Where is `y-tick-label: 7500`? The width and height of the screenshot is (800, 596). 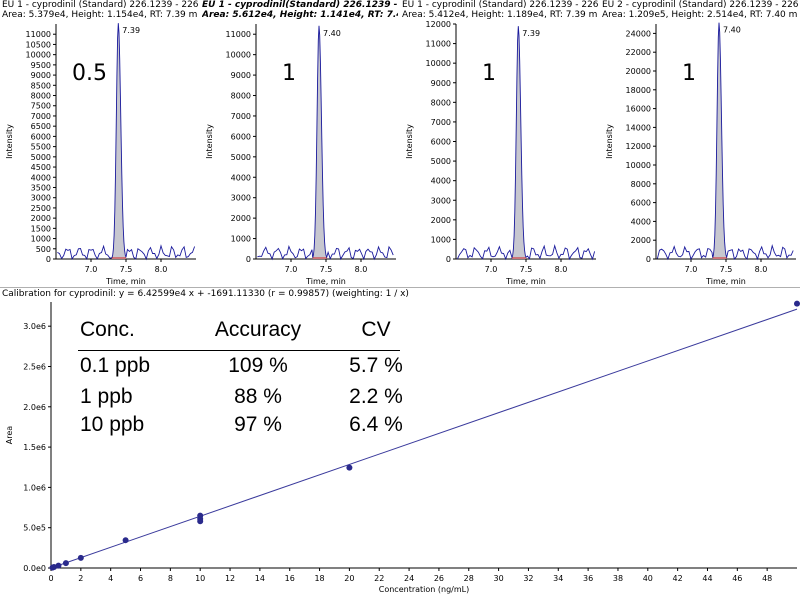 y-tick-label: 7500 is located at coordinates (41, 106).